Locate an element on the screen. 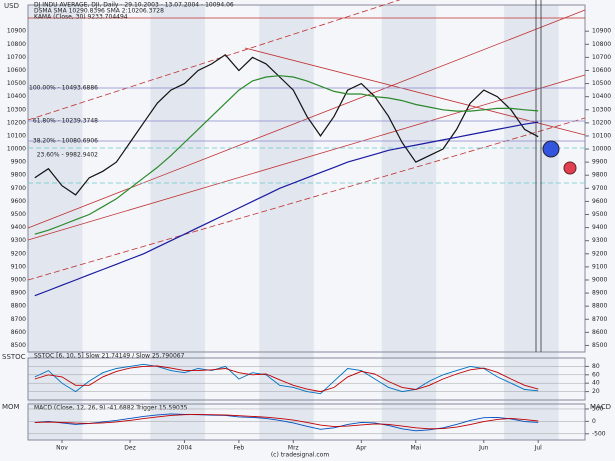  channel-line is located at coordinates (415, 91).